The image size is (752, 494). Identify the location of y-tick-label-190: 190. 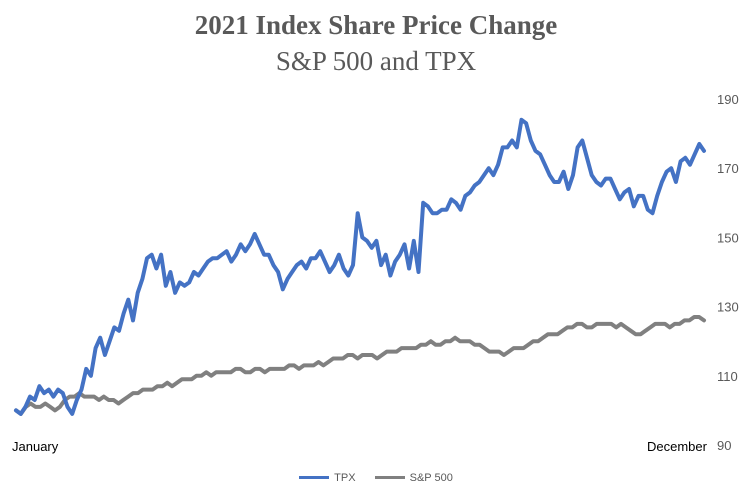
(728, 99).